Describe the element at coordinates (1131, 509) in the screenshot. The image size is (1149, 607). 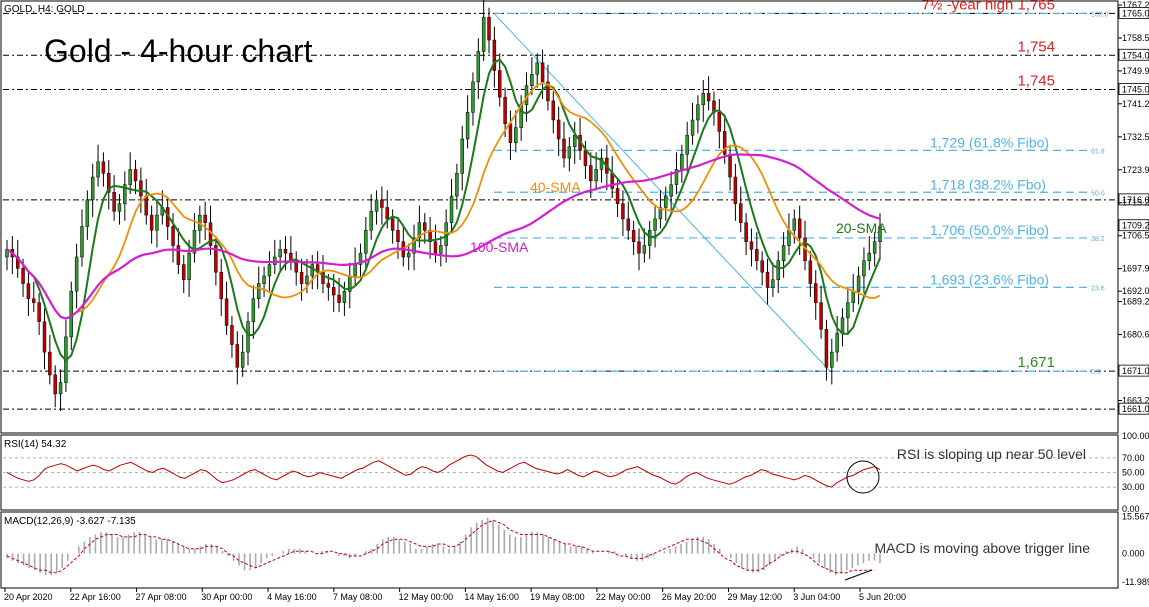
I see `rsi-tick-label: 0.00` at that location.